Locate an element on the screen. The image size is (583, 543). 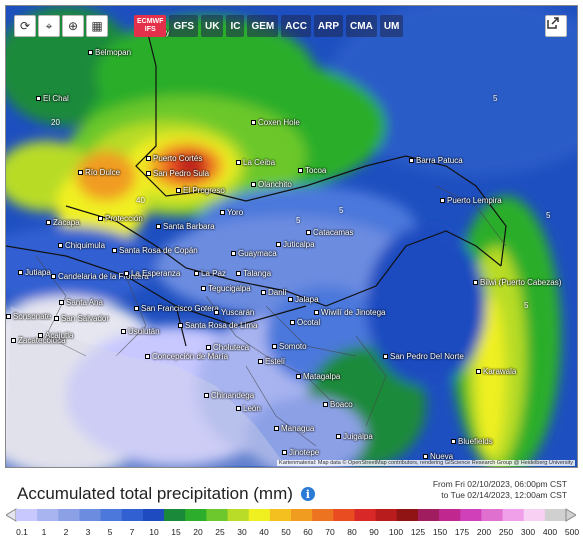
grid-glyph: ▦ is located at coordinates (97, 26).